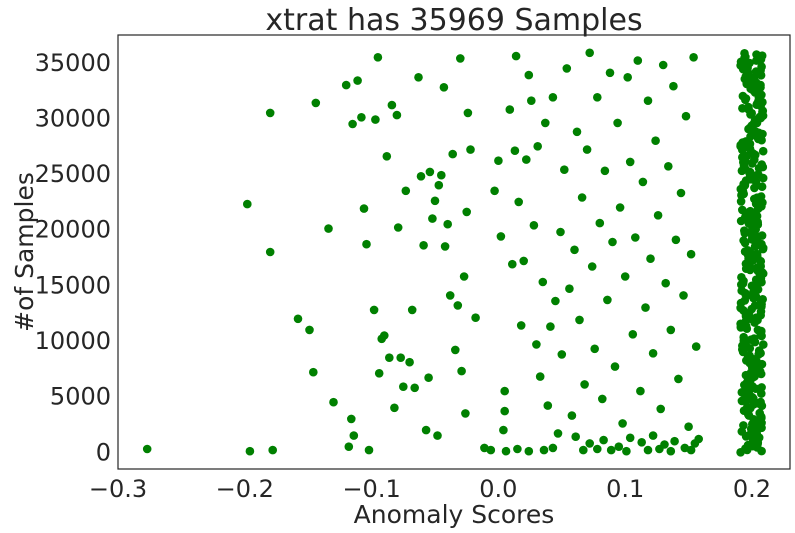  I want to click on x-tick-label: 0.0, so click(498, 489).